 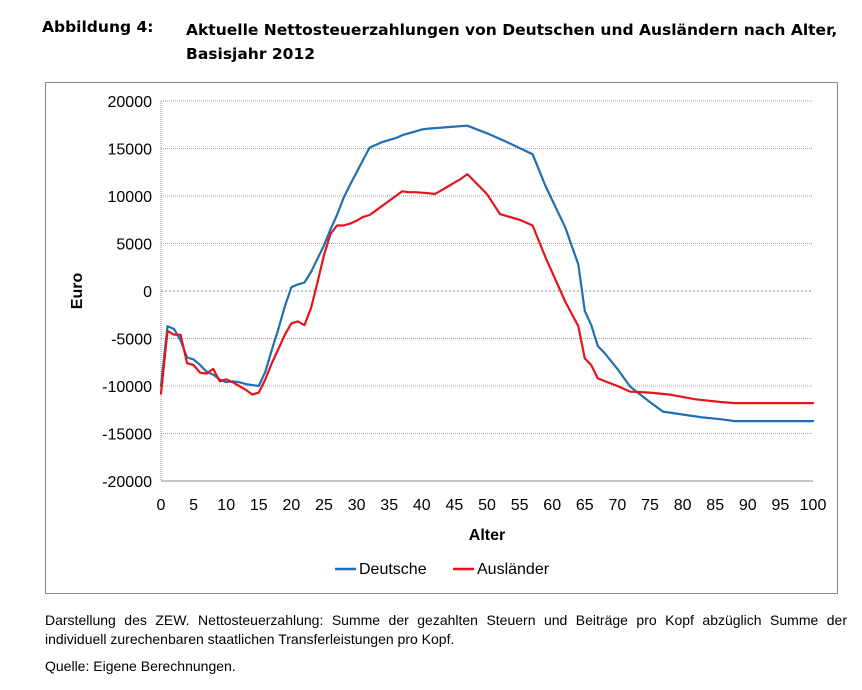 What do you see at coordinates (147, 292) in the screenshot?
I see `y-tick-label: 0` at bounding box center [147, 292].